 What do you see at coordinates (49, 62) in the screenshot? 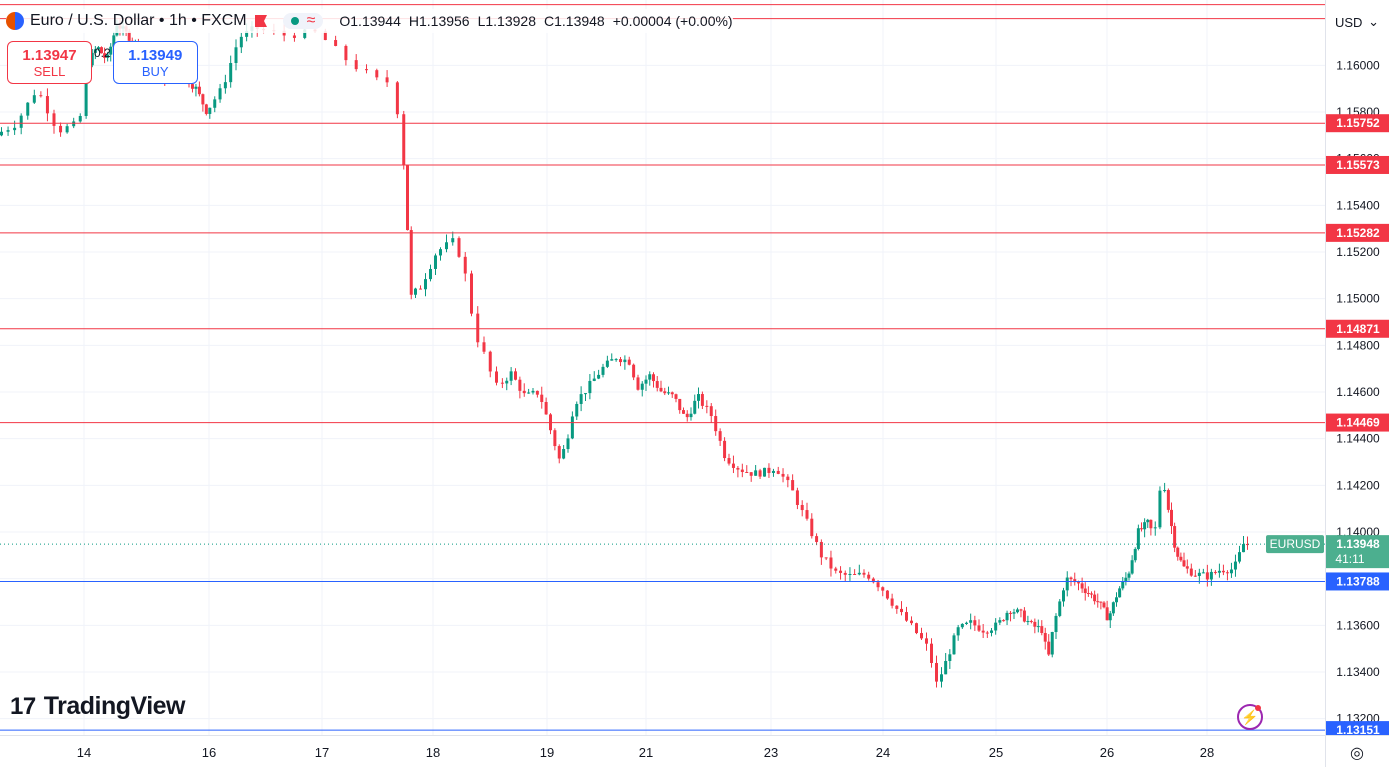
I see `sell-button: 1.13947 SELL` at bounding box center [49, 62].